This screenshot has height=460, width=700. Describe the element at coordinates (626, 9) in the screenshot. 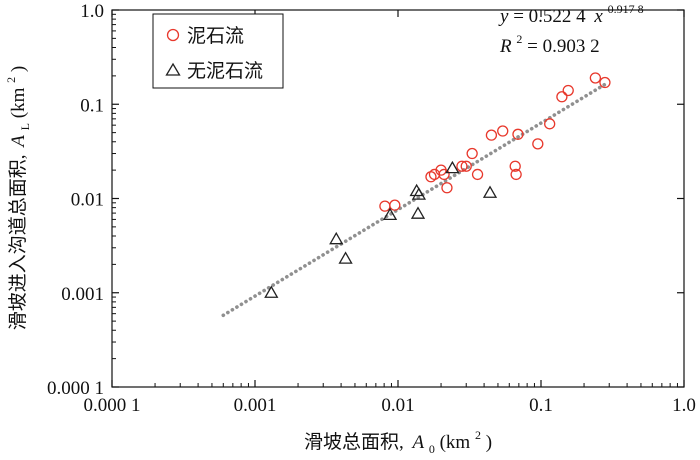

I see `eq-exponent: 0.917 8` at that location.